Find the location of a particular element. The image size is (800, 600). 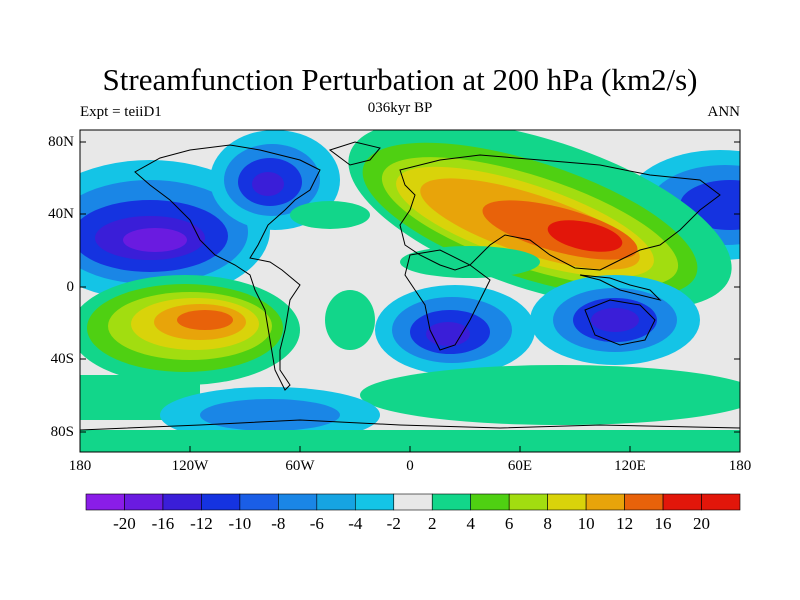

lon-label-180w: 180 is located at coordinates (80, 466).